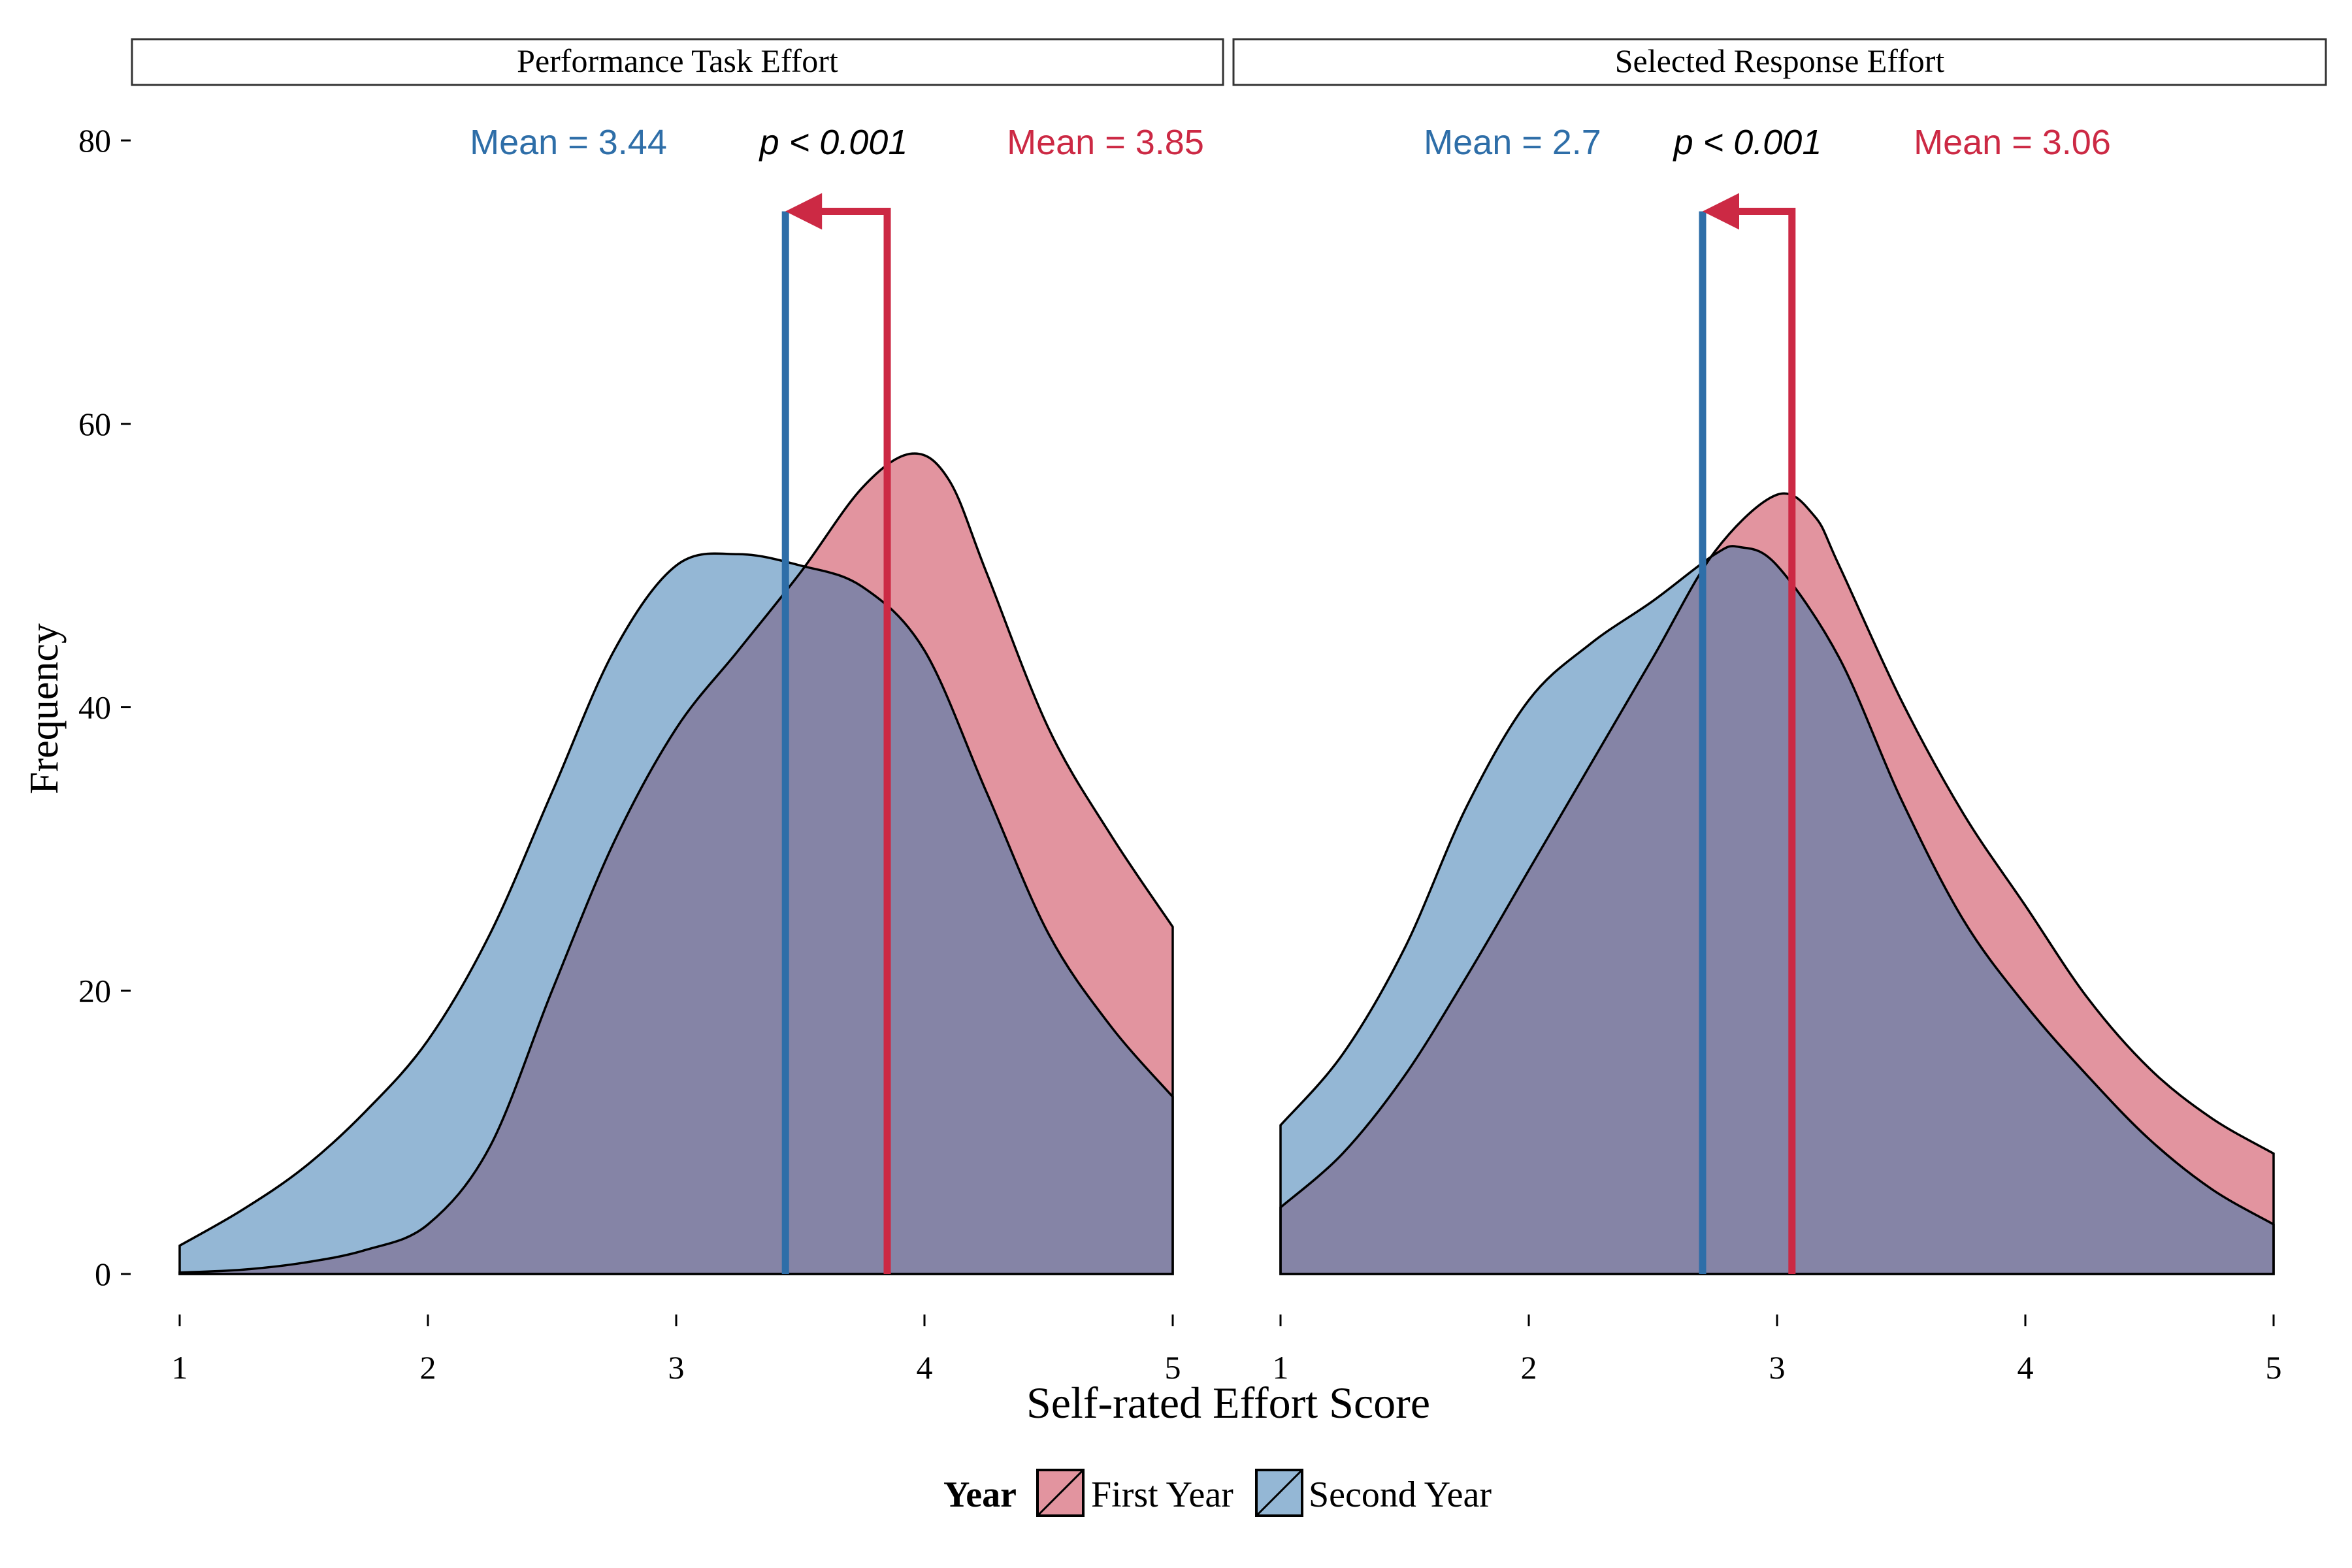 This screenshot has height=1568, width=2352. I want to click on legend-label-second-year: Second Year, so click(1400, 1495).